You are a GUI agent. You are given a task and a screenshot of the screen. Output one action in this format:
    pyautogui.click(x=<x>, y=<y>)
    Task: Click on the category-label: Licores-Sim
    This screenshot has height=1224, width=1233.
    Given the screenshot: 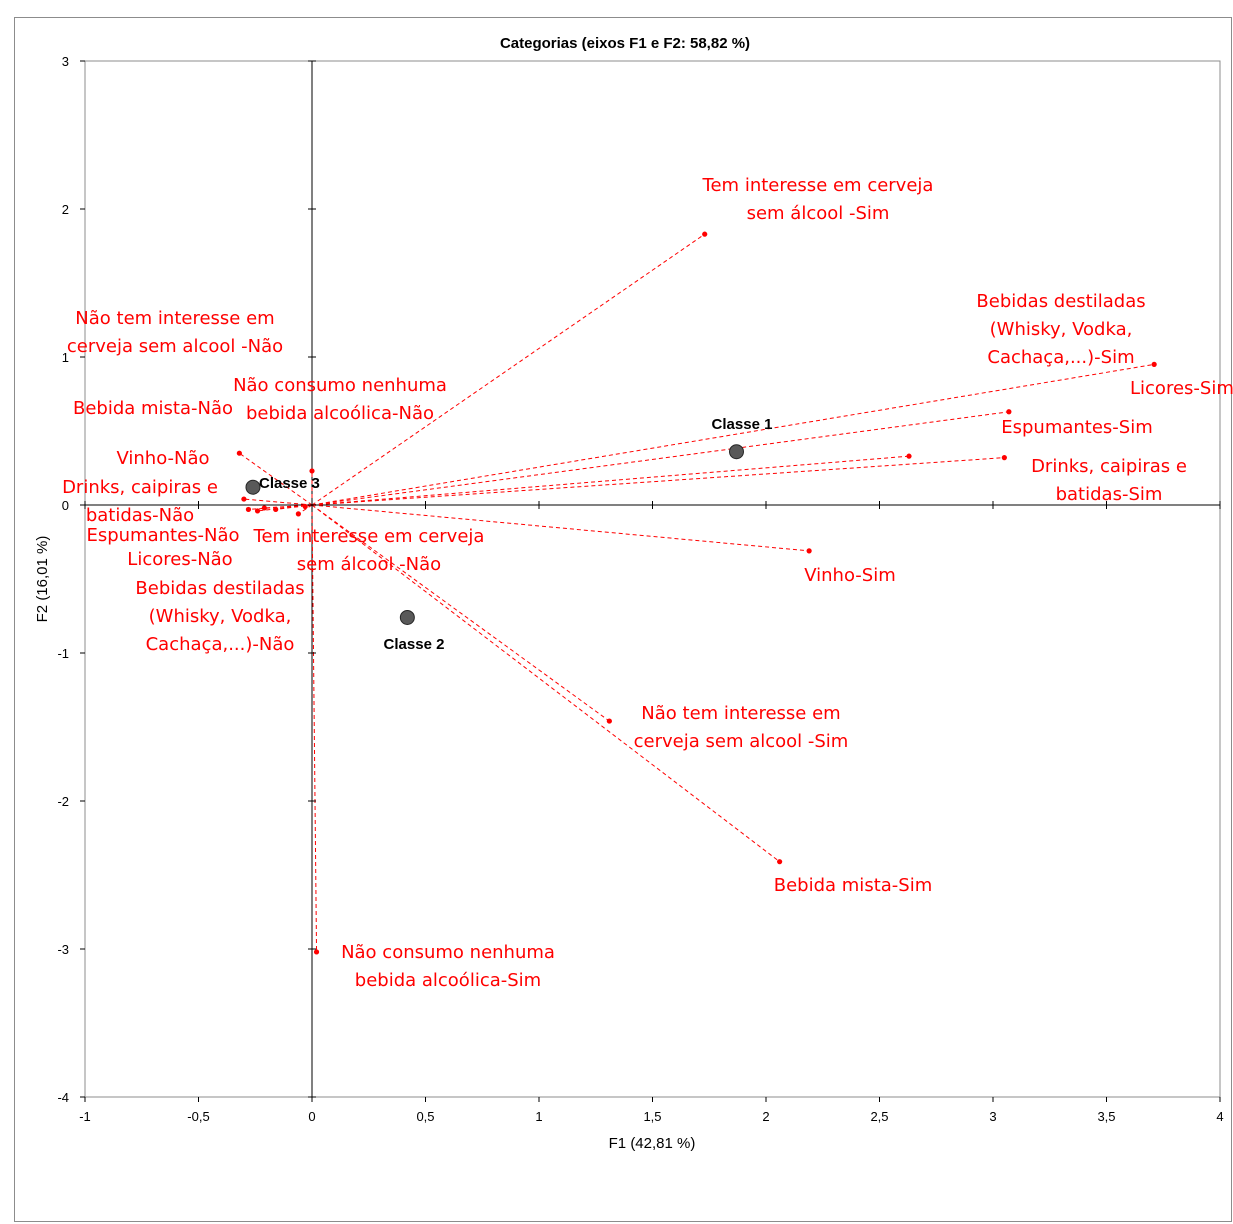 What is the action you would take?
    pyautogui.click(x=1181, y=388)
    